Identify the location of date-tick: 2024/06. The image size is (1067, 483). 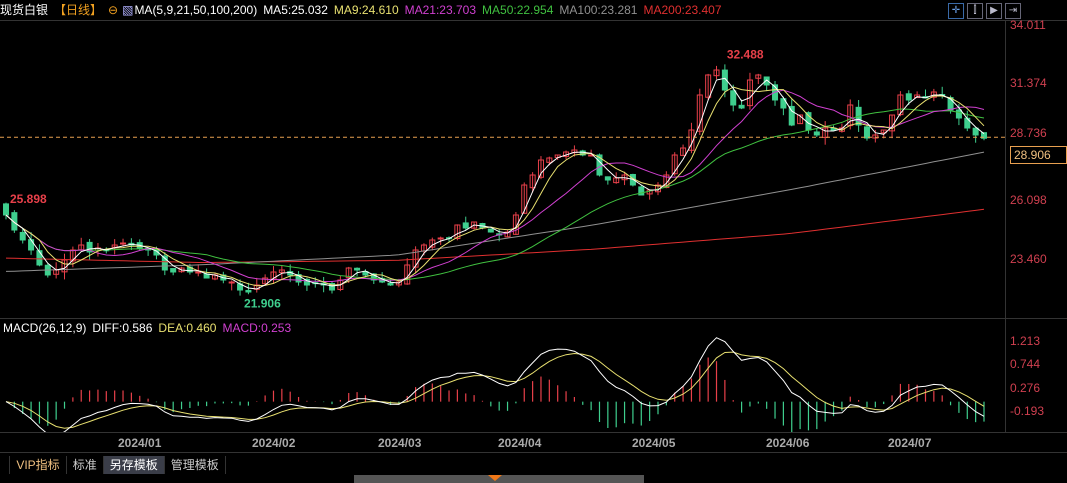
(788, 443).